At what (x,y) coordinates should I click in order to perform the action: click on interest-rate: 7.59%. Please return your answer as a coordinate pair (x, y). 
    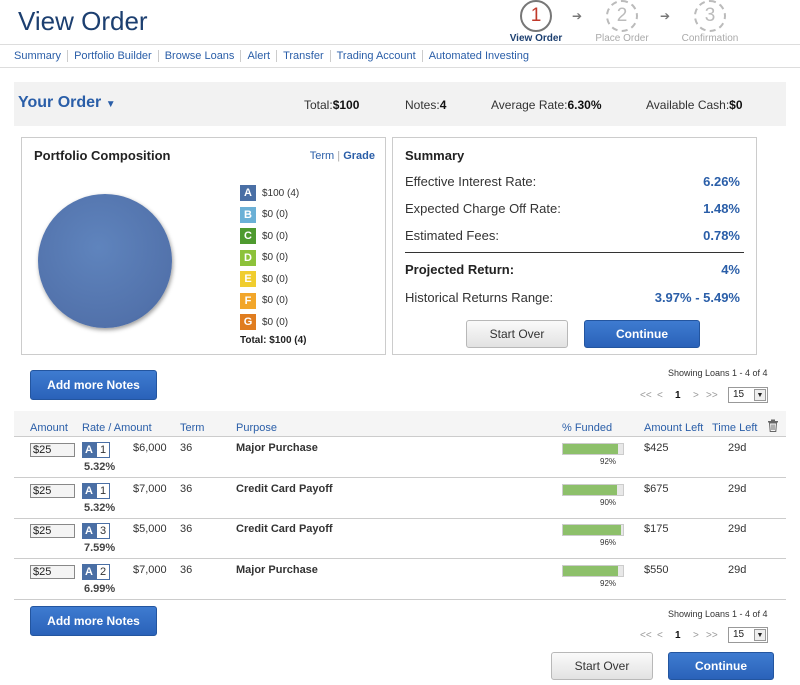
    Looking at the image, I should click on (100, 548).